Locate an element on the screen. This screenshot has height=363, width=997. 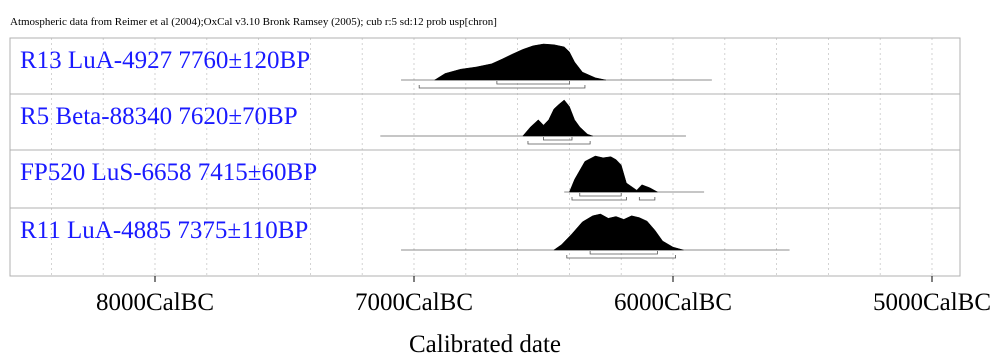
x-axis: 8000CalBC 7000CalBC 6000CalBC 5000CalBC is located at coordinates (543, 296).